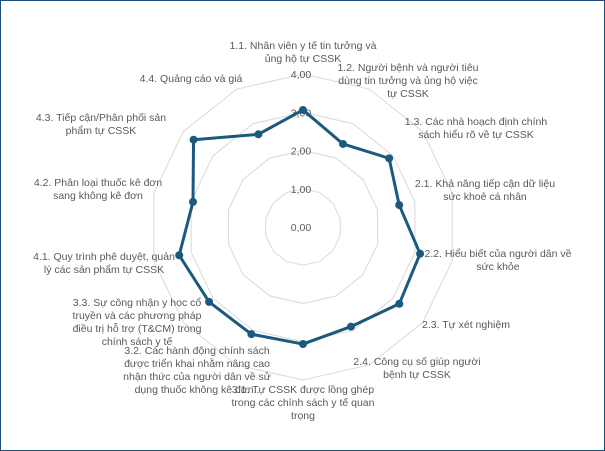 The image size is (605, 451). What do you see at coordinates (98, 183) in the screenshot?
I see `category-label-line: 4.2. Phân loại thuốc kê đơn` at bounding box center [98, 183].